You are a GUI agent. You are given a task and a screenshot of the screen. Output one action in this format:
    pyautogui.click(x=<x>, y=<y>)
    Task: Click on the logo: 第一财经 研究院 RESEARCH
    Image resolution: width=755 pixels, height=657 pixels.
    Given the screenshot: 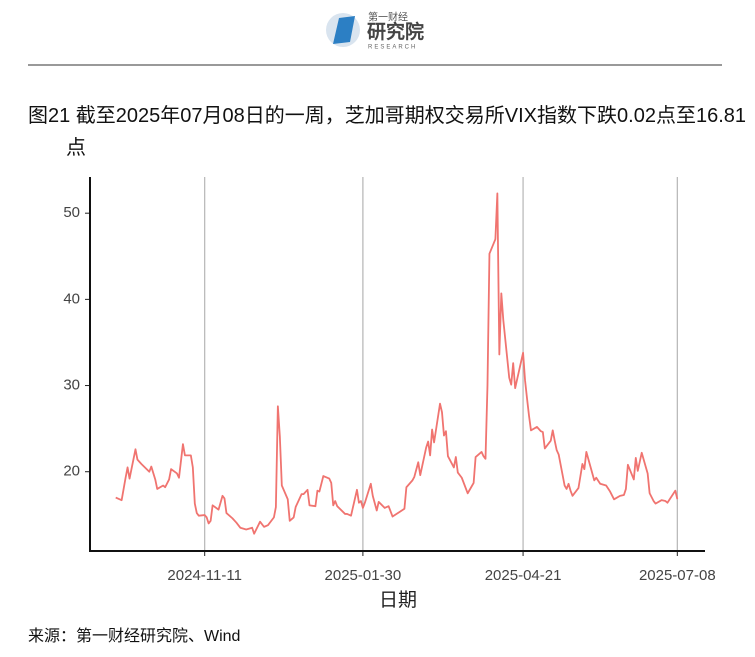 What is the action you would take?
    pyautogui.click(x=375, y=31)
    